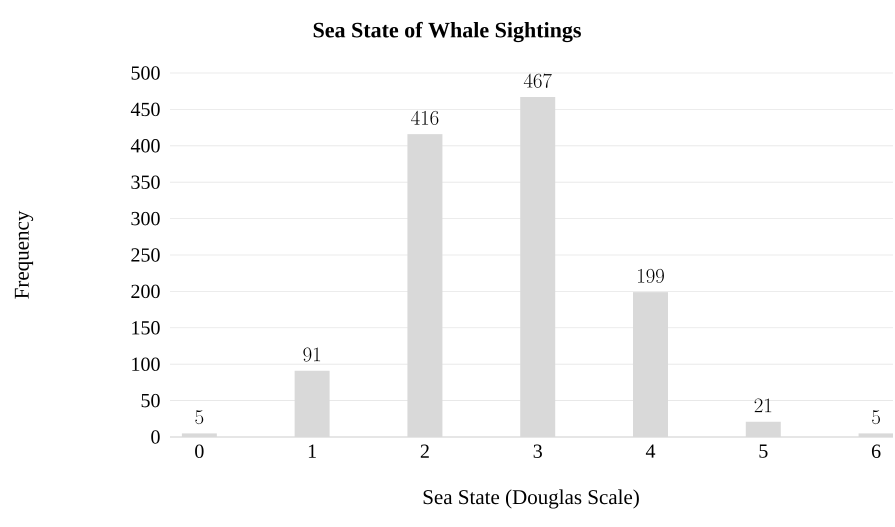 This screenshot has width=895, height=527. What do you see at coordinates (145, 146) in the screenshot?
I see `y-tick-label: 400` at bounding box center [145, 146].